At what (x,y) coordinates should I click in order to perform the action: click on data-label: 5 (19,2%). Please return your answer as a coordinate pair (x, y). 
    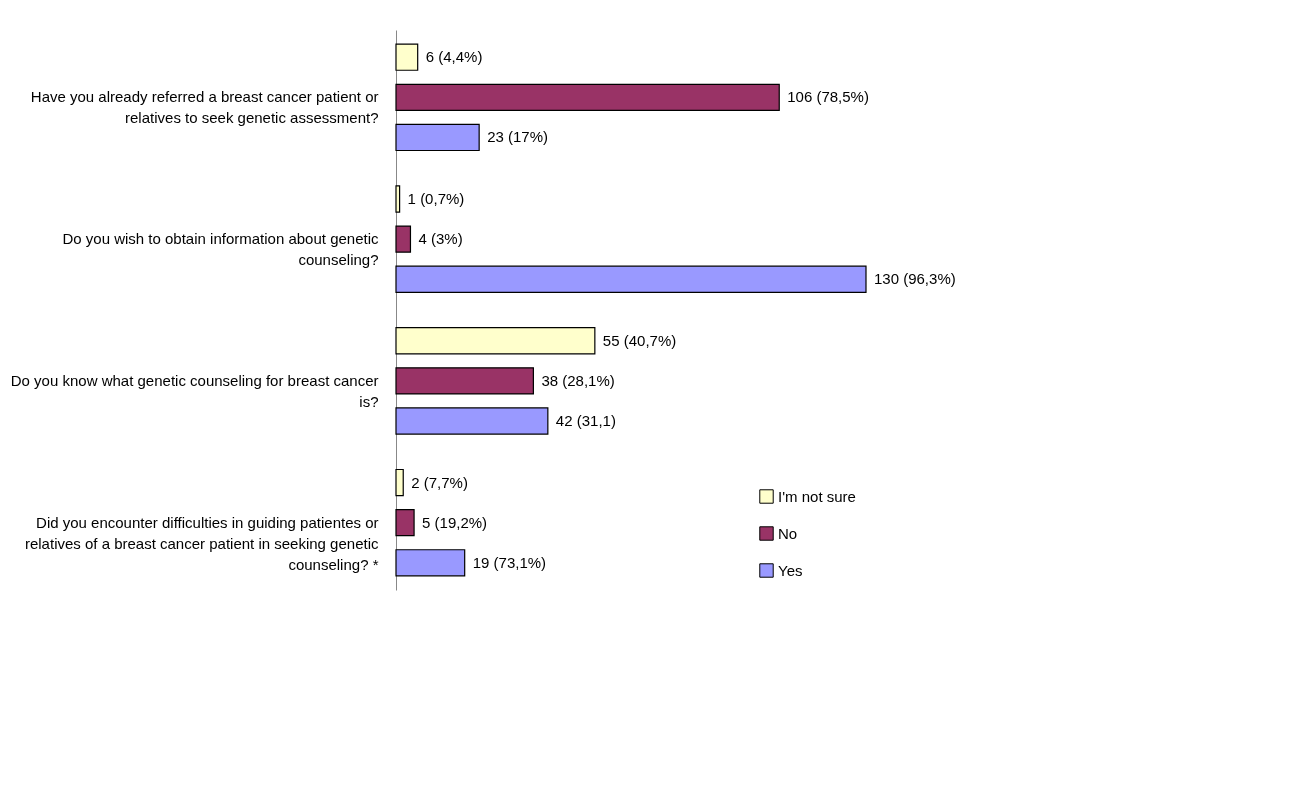
    Looking at the image, I should click on (455, 522).